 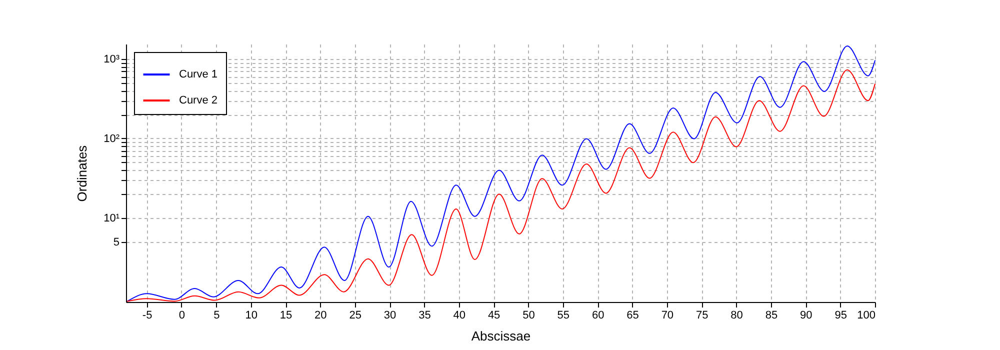 What do you see at coordinates (736, 316) in the screenshot?
I see `x-tick-label: 80` at bounding box center [736, 316].